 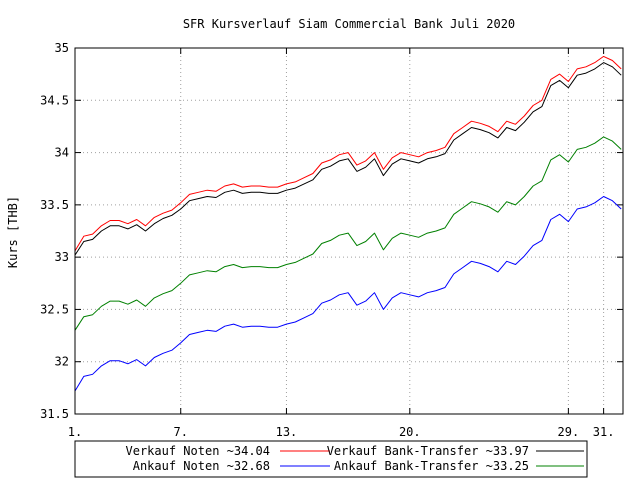 I want to click on legend-label: Ankauf Noten ~32.68, so click(x=201, y=466).